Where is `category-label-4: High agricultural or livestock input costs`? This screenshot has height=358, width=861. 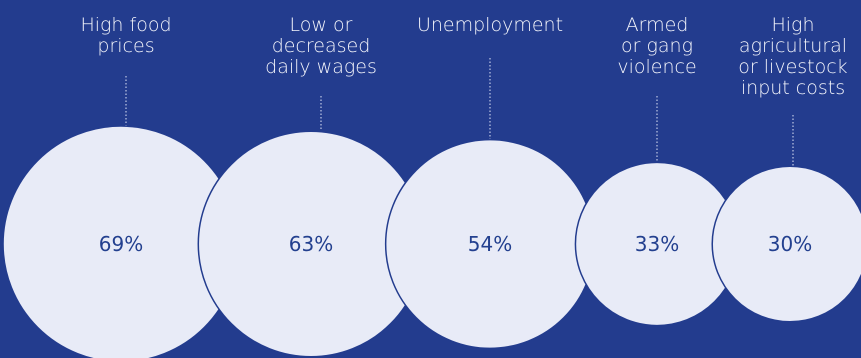 category-label-4: High agricultural or livestock input costs is located at coordinates (792, 56).